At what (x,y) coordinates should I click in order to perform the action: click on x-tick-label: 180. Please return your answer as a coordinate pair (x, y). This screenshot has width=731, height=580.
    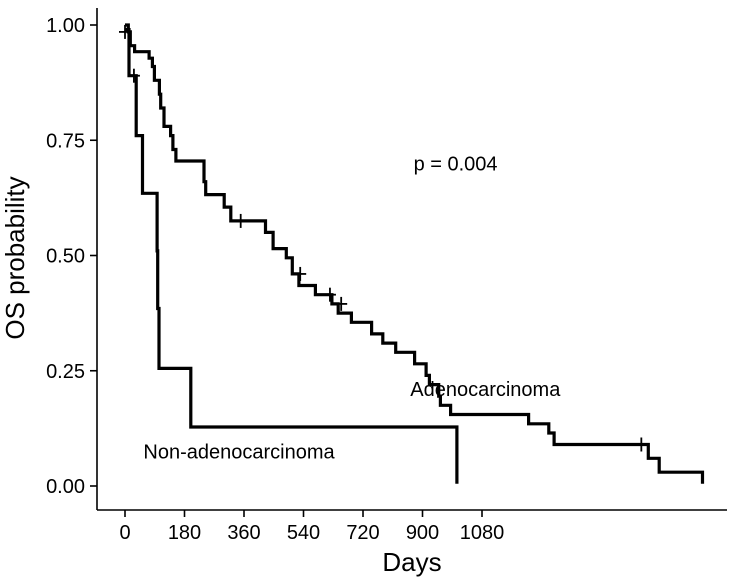
    Looking at the image, I should click on (184, 533).